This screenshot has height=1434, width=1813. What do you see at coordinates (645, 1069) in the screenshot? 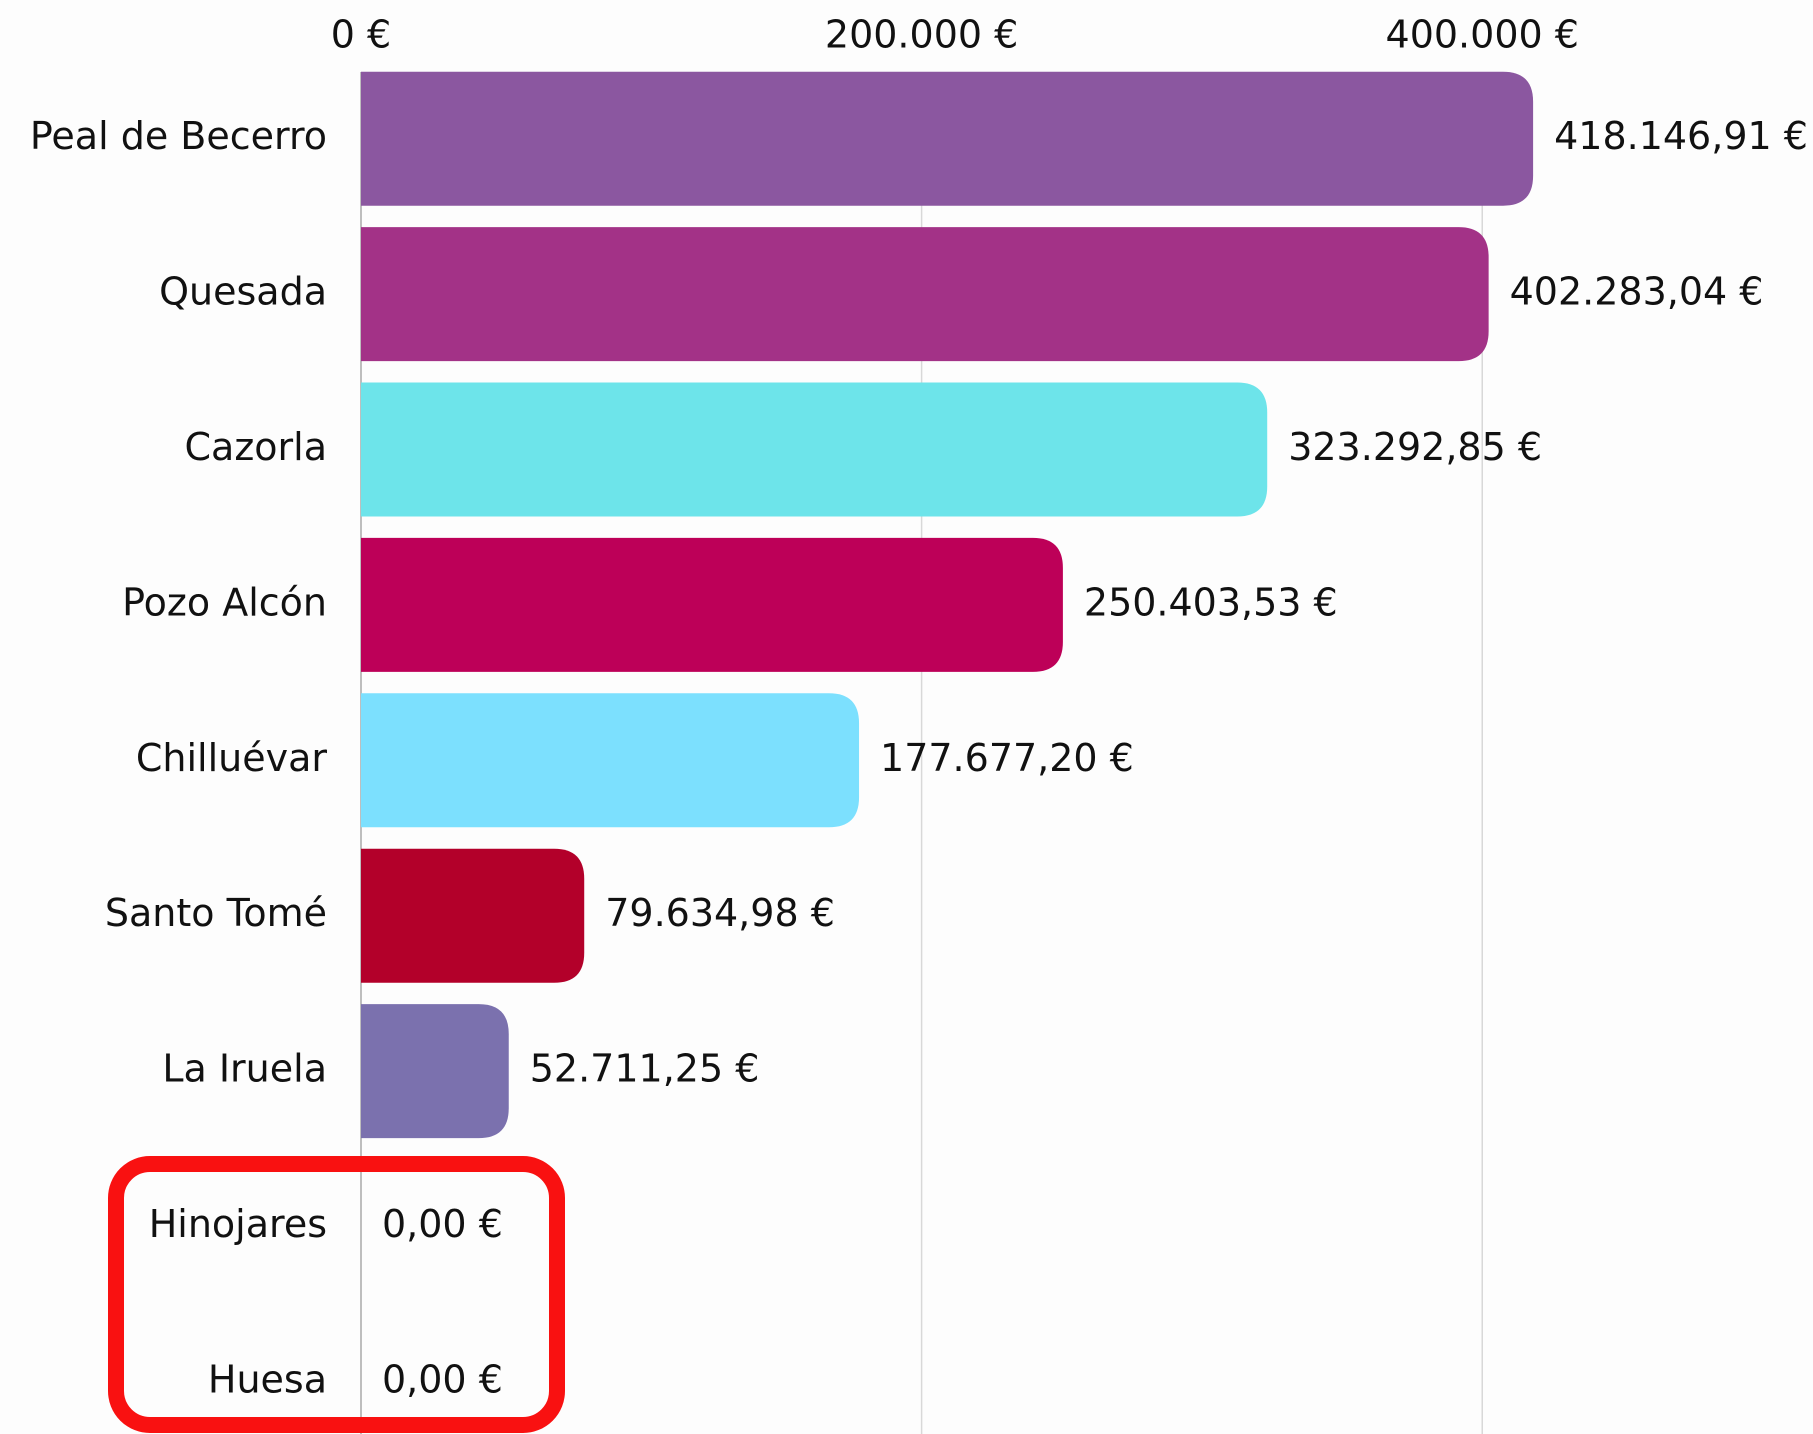
I see `value-label: 52.711,25 €` at bounding box center [645, 1069].